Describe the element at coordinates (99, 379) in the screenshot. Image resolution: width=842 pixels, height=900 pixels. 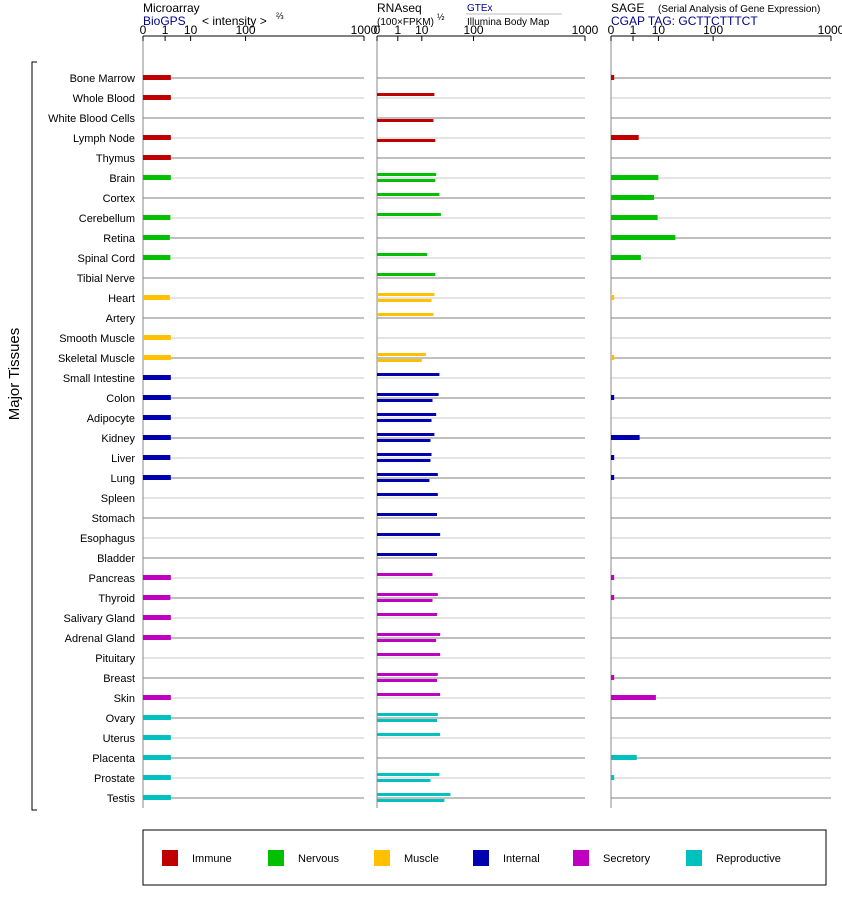
I see `tissue-label: Small Intestine` at that location.